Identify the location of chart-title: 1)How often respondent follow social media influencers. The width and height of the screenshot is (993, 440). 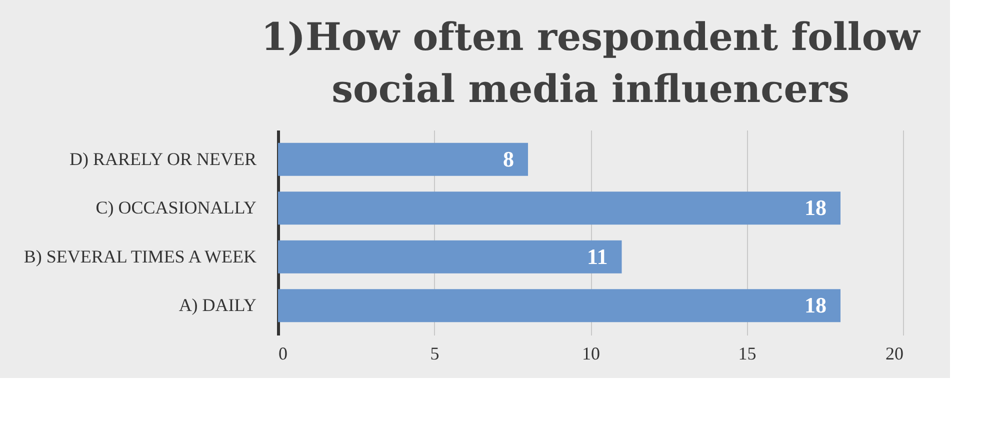
(591, 62).